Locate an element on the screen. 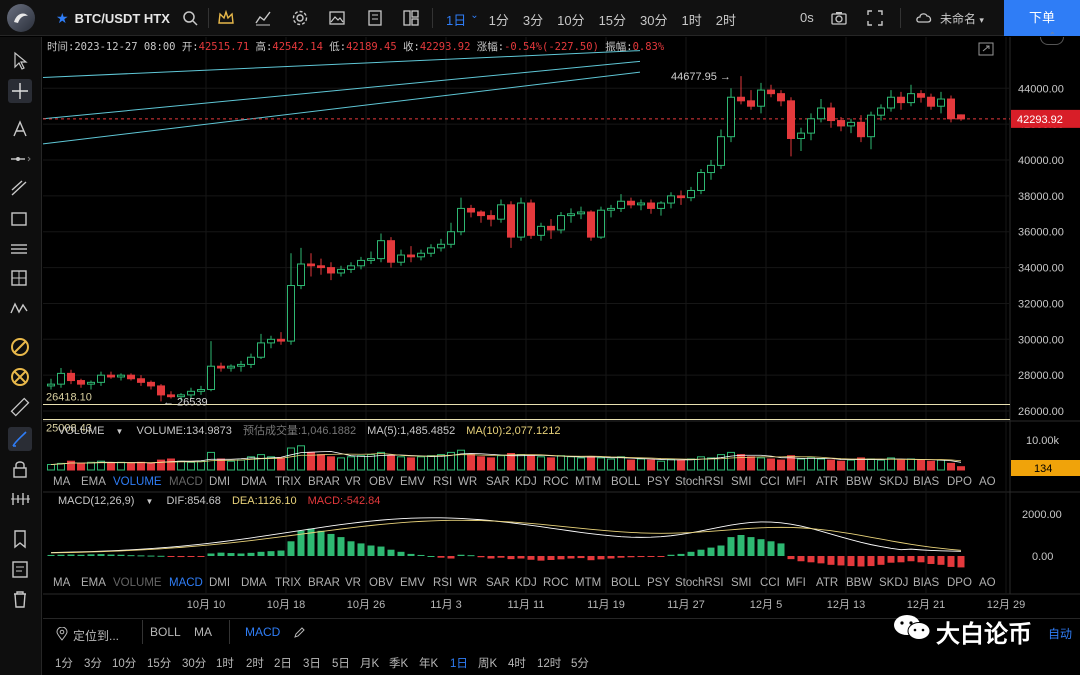 The image size is (1080, 675). lock-icon is located at coordinates (20, 469).